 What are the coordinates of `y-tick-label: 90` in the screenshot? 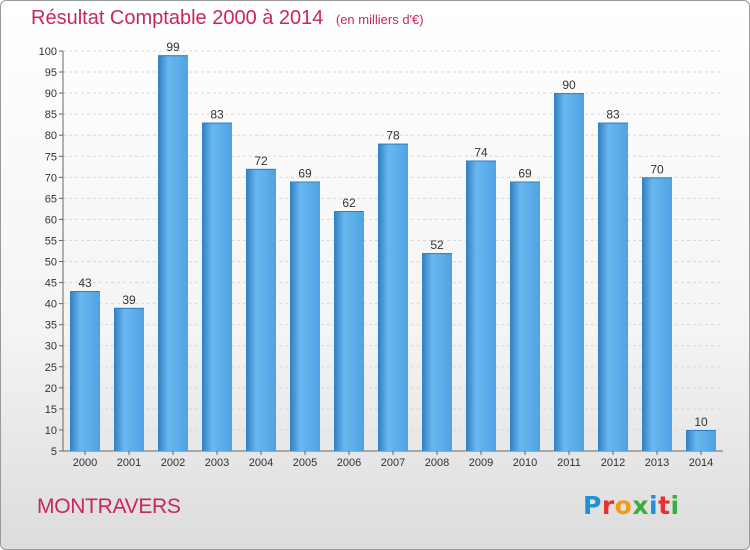 It's located at (51, 94).